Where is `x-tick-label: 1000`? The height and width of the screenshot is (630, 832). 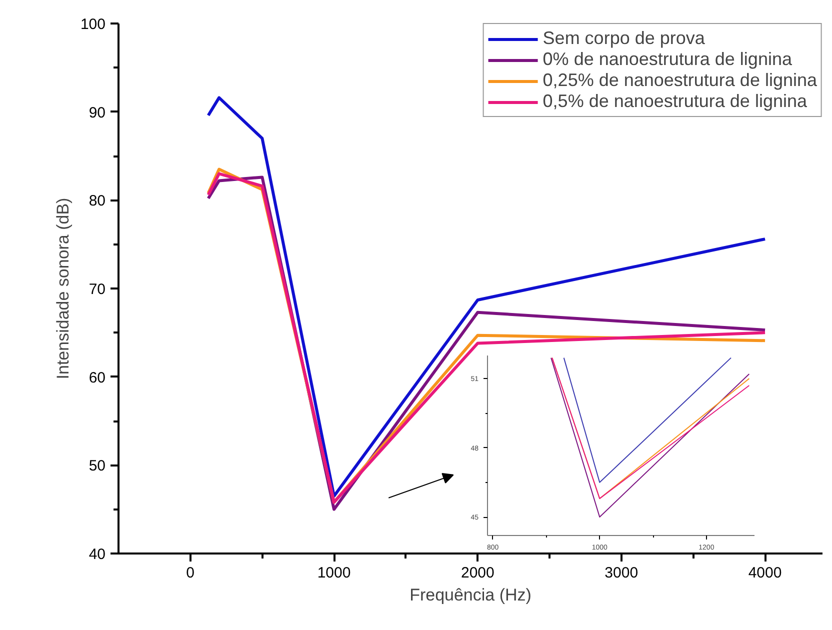 x-tick-label: 1000 is located at coordinates (334, 573).